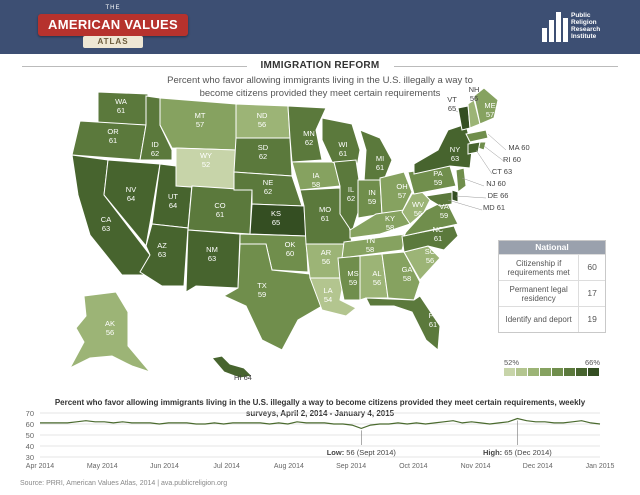 The width and height of the screenshot is (640, 495). I want to click on national-row: Permanent legal residency 17, so click(552, 293).